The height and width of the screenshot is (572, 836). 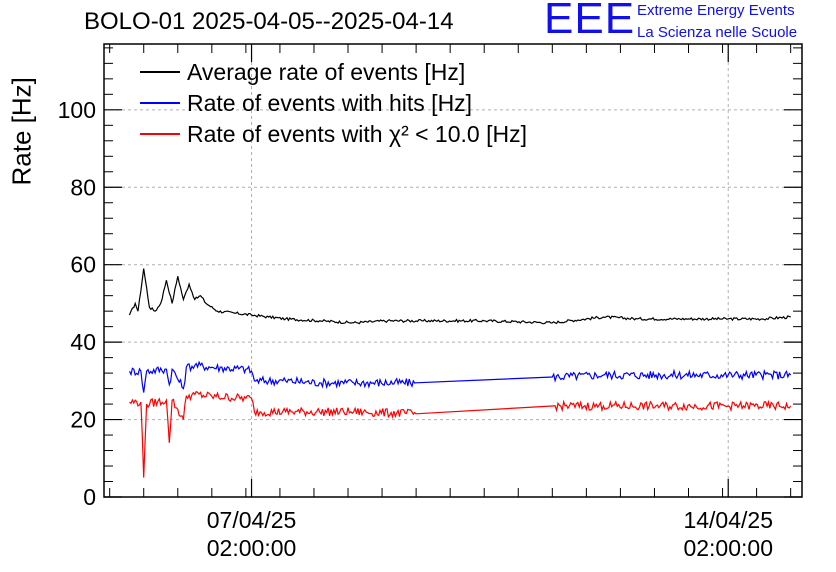 What do you see at coordinates (357, 134) in the screenshot?
I see `legend-label-2: Rate of events with χ² < 10.0 [Hz]` at bounding box center [357, 134].